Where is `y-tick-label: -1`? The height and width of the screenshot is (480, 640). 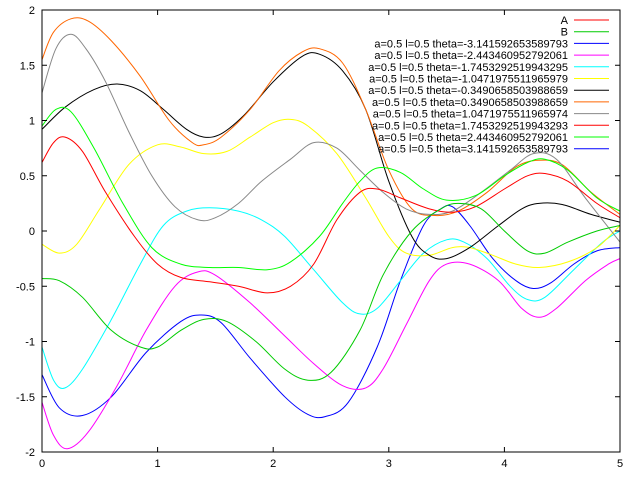
y-tick-label: -1 is located at coordinates (30, 343).